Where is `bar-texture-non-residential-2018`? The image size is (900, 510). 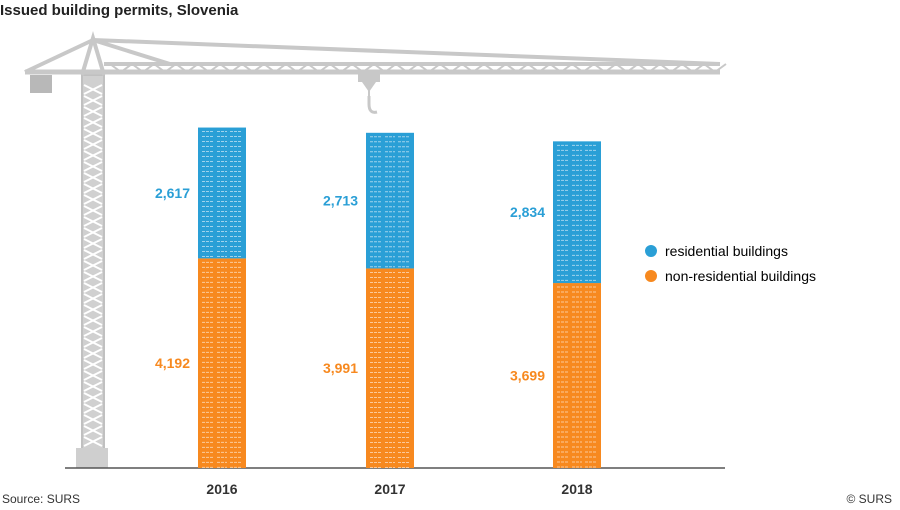
bar-texture-non-residential-2018 is located at coordinates (577, 377).